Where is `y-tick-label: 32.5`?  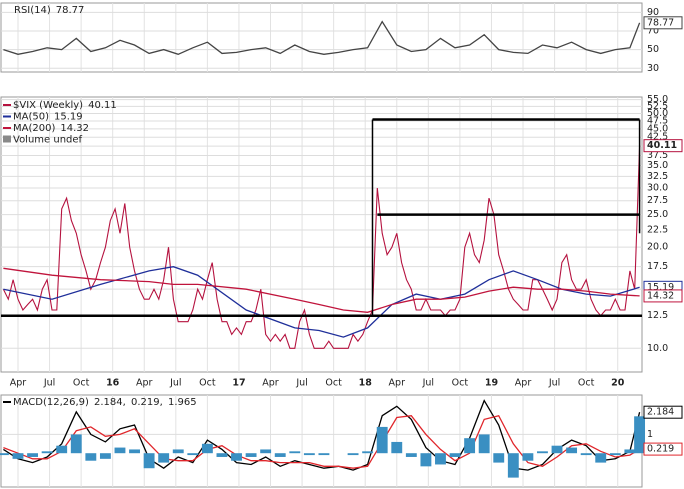 y-tick-label: 32.5 is located at coordinates (657, 176).